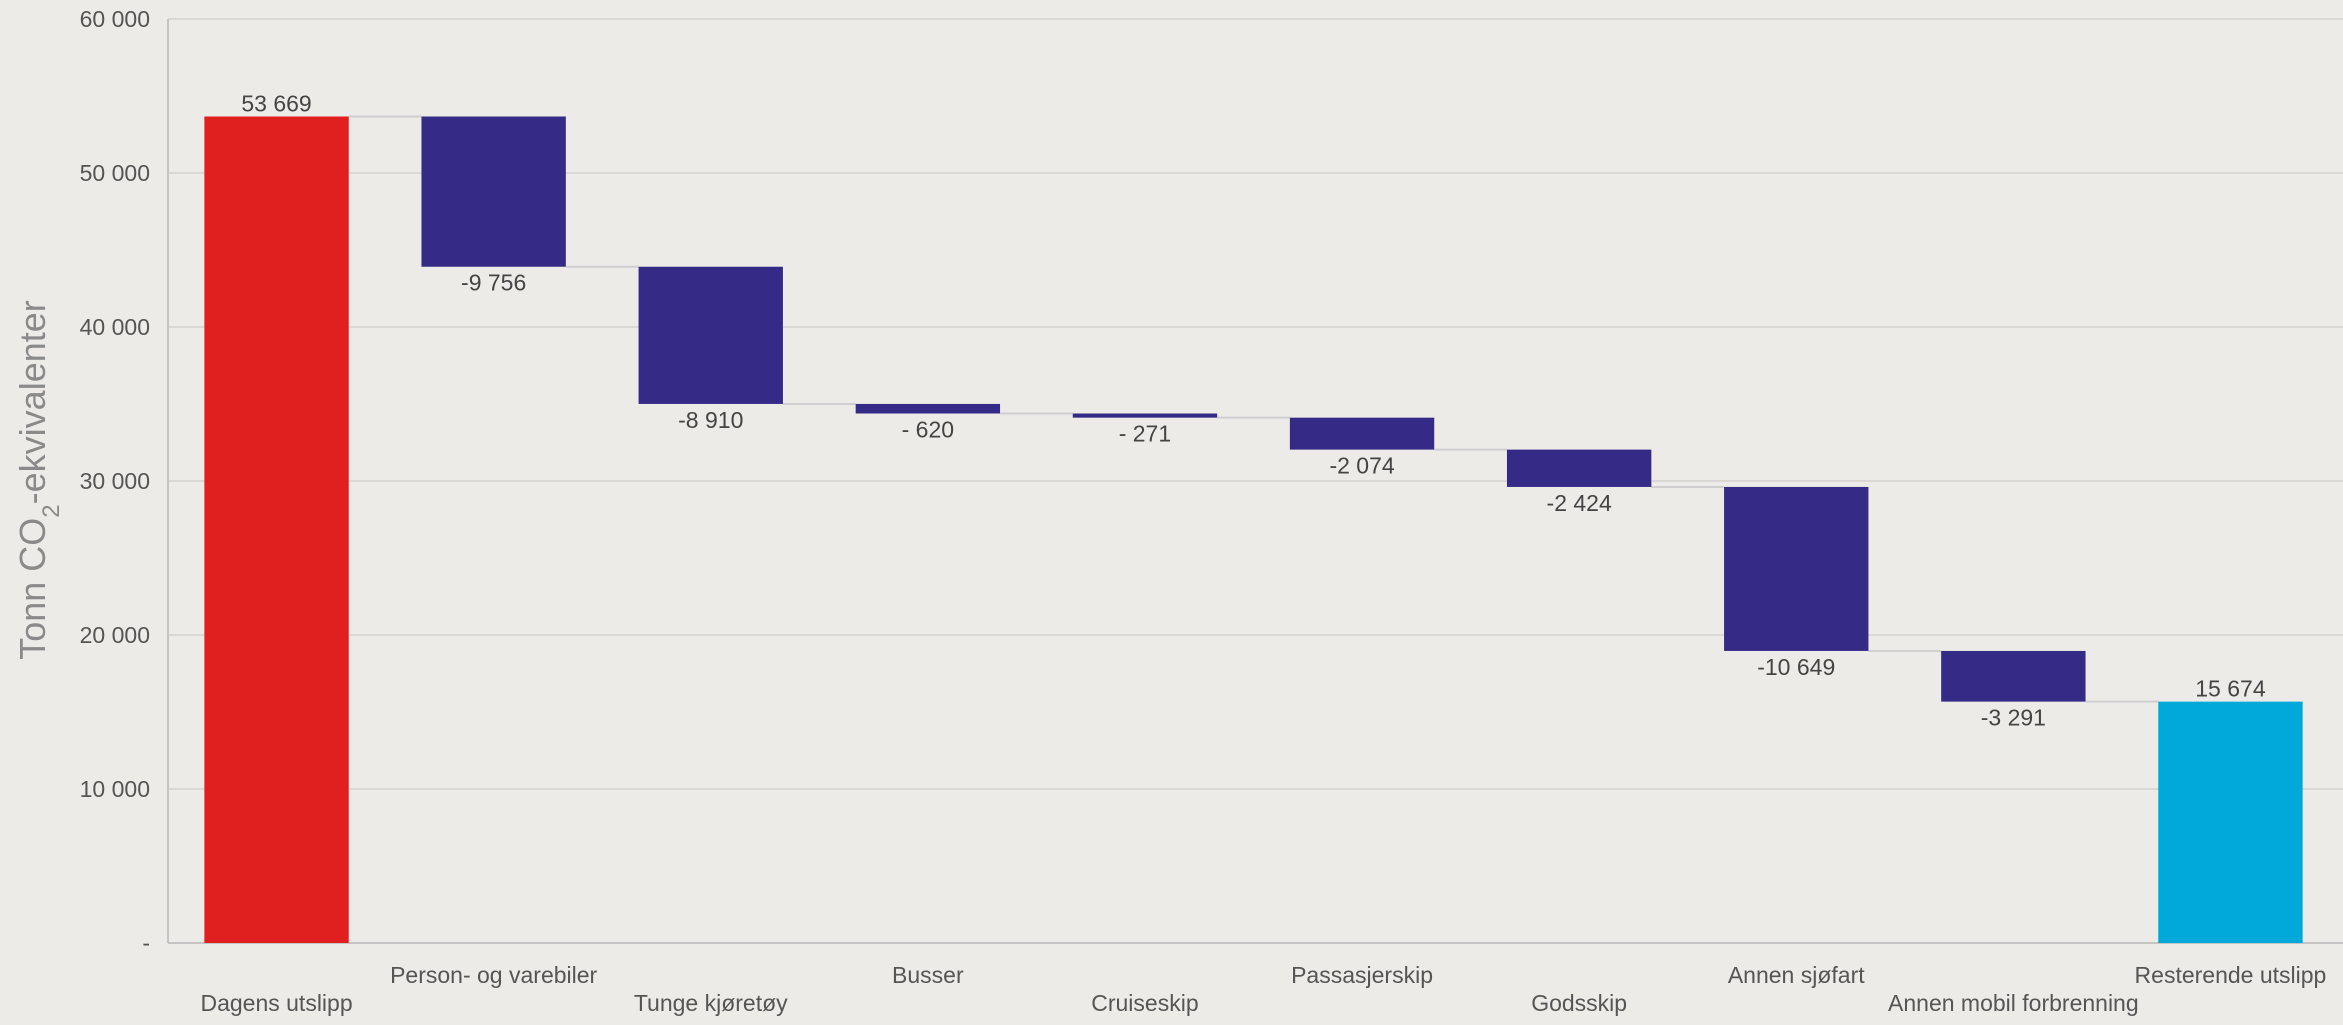 This screenshot has height=1025, width=2343. Describe the element at coordinates (928, 975) in the screenshot. I see `category-label: Busser` at that location.